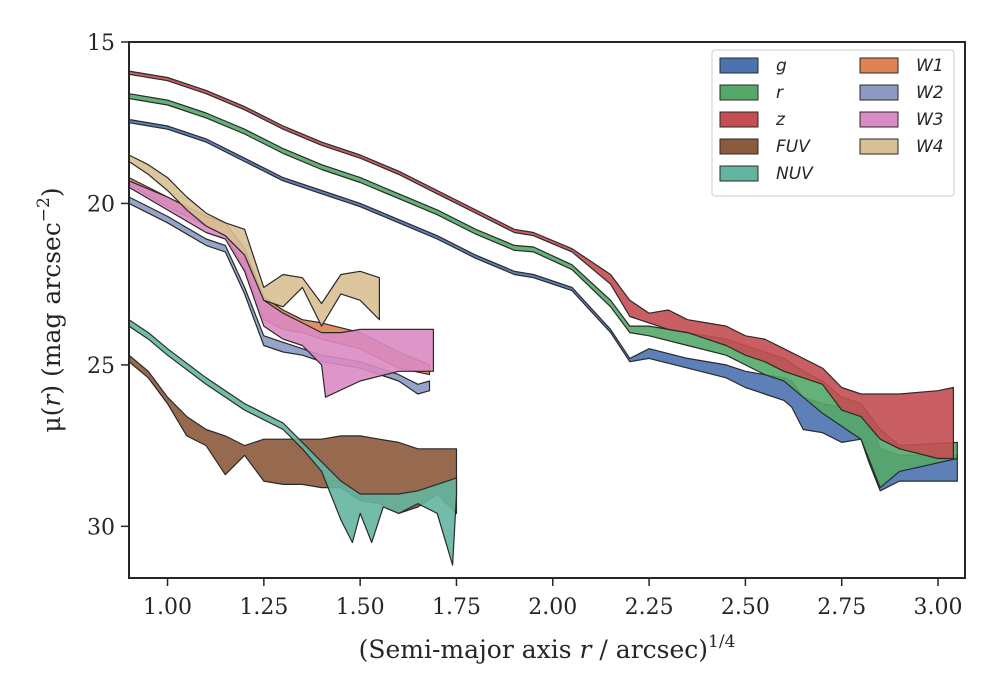 The image size is (1000, 700). Describe the element at coordinates (293, 434) in the screenshot. I see `series-band-fuv` at that location.